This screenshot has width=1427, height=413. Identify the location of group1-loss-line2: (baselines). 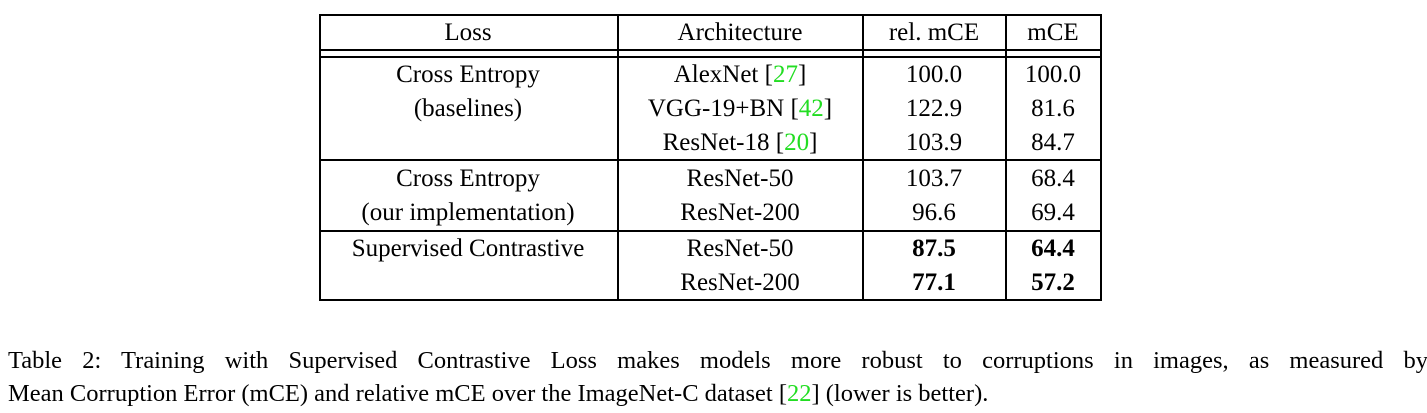
(468, 108).